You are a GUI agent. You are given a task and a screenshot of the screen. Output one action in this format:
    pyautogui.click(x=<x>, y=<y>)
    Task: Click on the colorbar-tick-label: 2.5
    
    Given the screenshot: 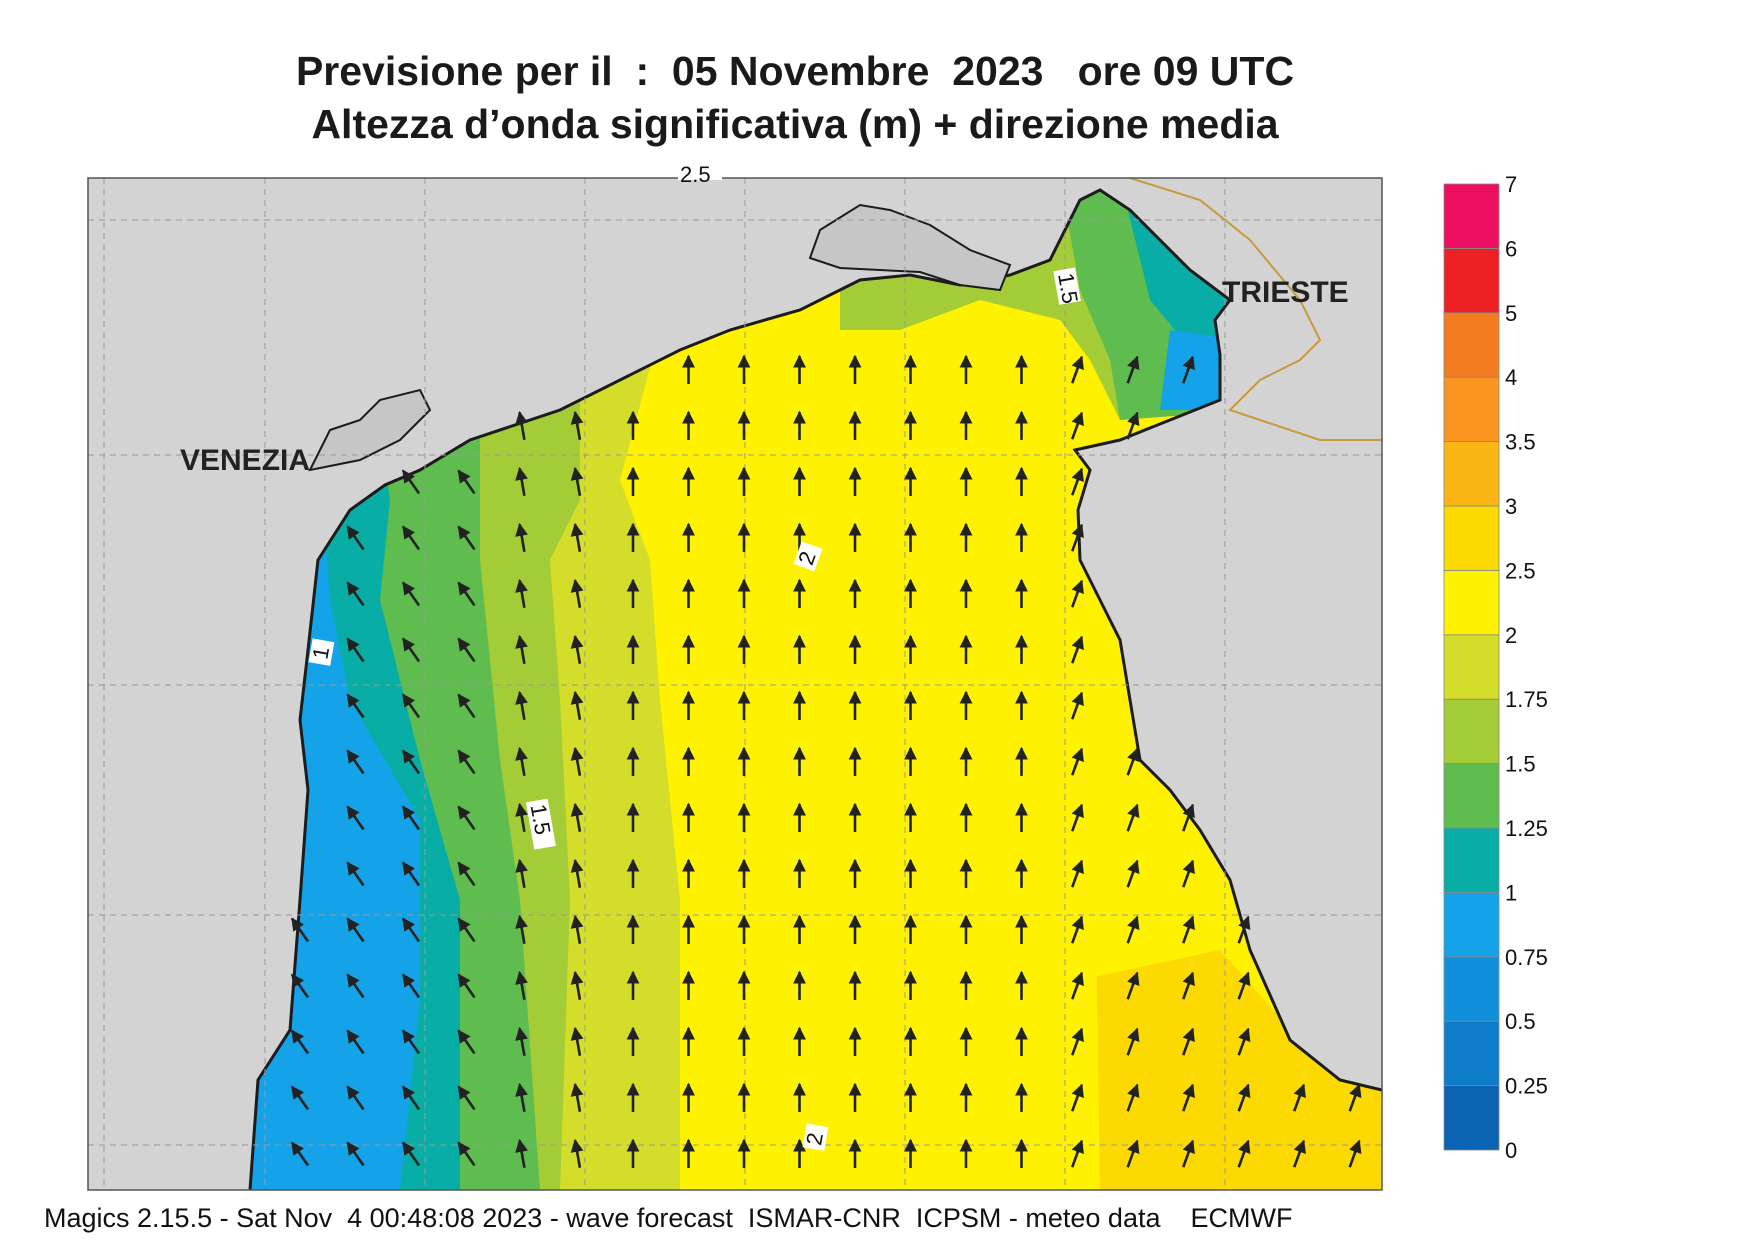 What is the action you would take?
    pyautogui.click(x=1520, y=570)
    